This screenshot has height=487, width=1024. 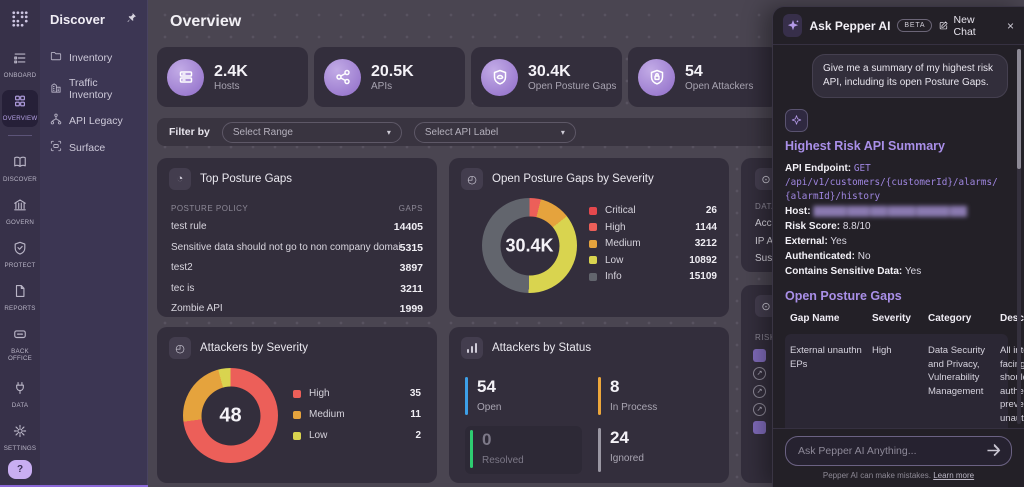 What do you see at coordinates (297, 268) in the screenshot?
I see `table-row: test2 3897` at bounding box center [297, 268].